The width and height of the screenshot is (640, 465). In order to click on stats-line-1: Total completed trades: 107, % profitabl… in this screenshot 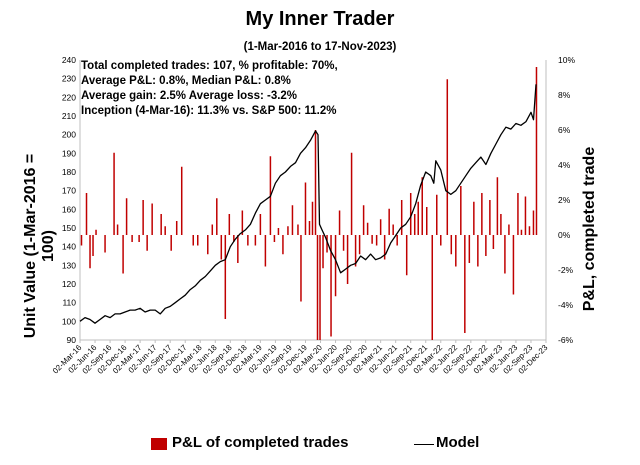, I will do `click(209, 66)`.